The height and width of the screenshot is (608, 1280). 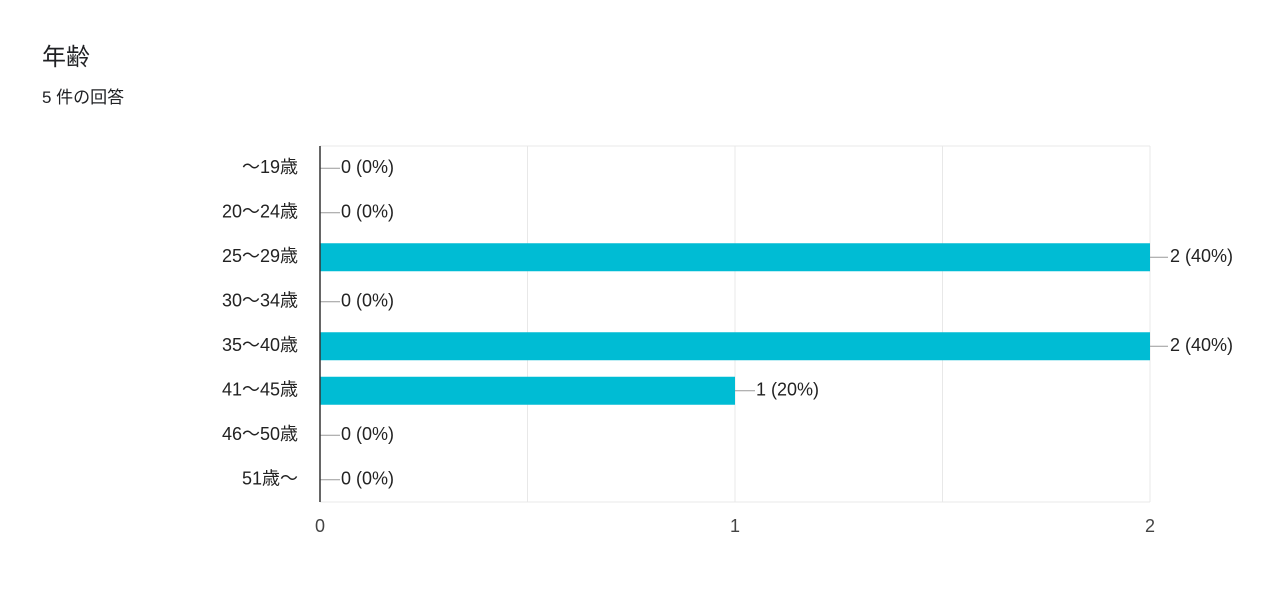 I want to click on chart-title: 年齢, so click(x=66, y=57).